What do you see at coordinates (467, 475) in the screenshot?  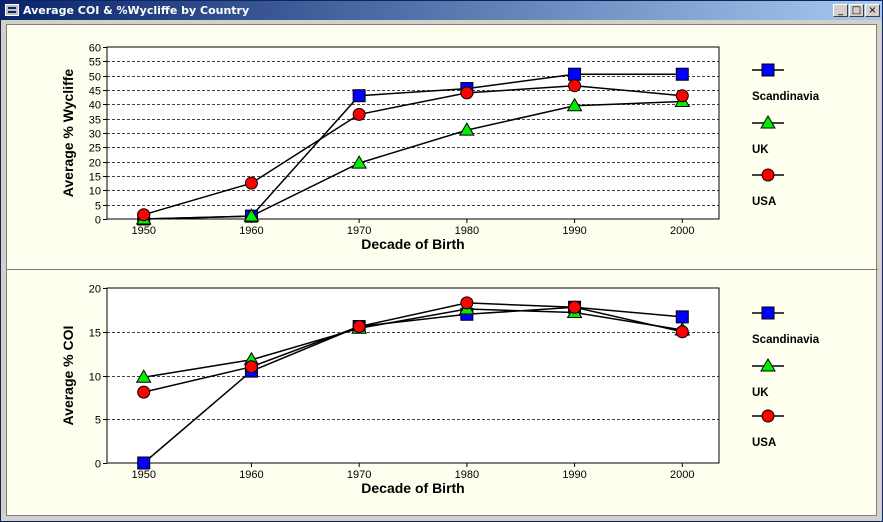 I see `chart2-x-tick-label: 1980` at bounding box center [467, 475].